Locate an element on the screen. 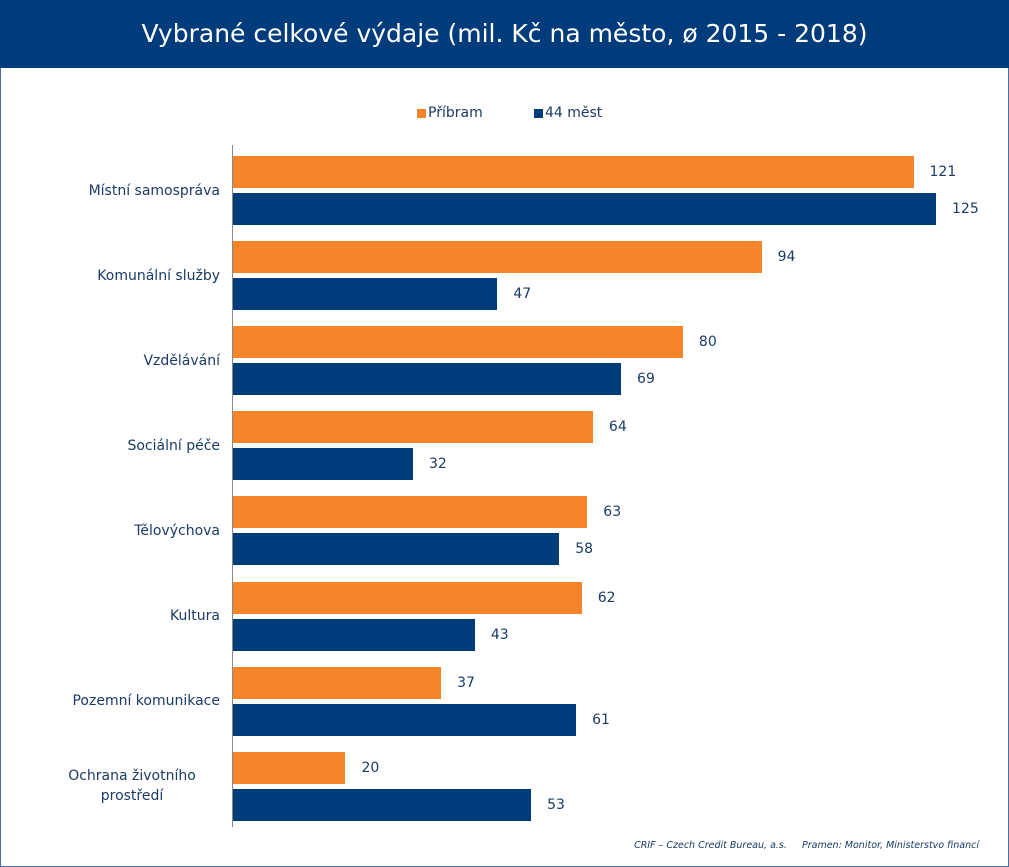 This screenshot has width=1009, height=867. category-label-box: Kultura is located at coordinates (120, 616).